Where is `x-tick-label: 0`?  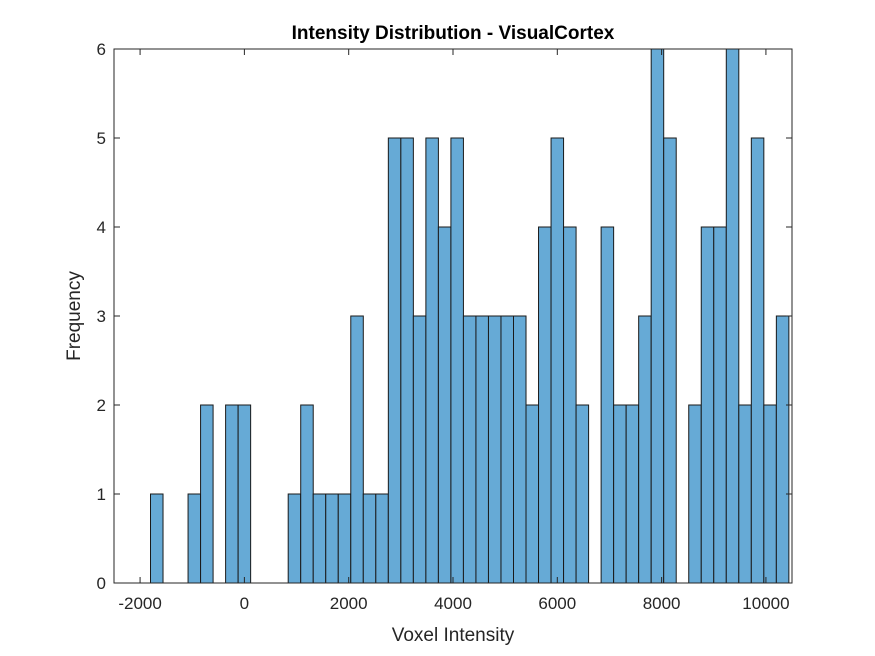 x-tick-label: 0 is located at coordinates (244, 603).